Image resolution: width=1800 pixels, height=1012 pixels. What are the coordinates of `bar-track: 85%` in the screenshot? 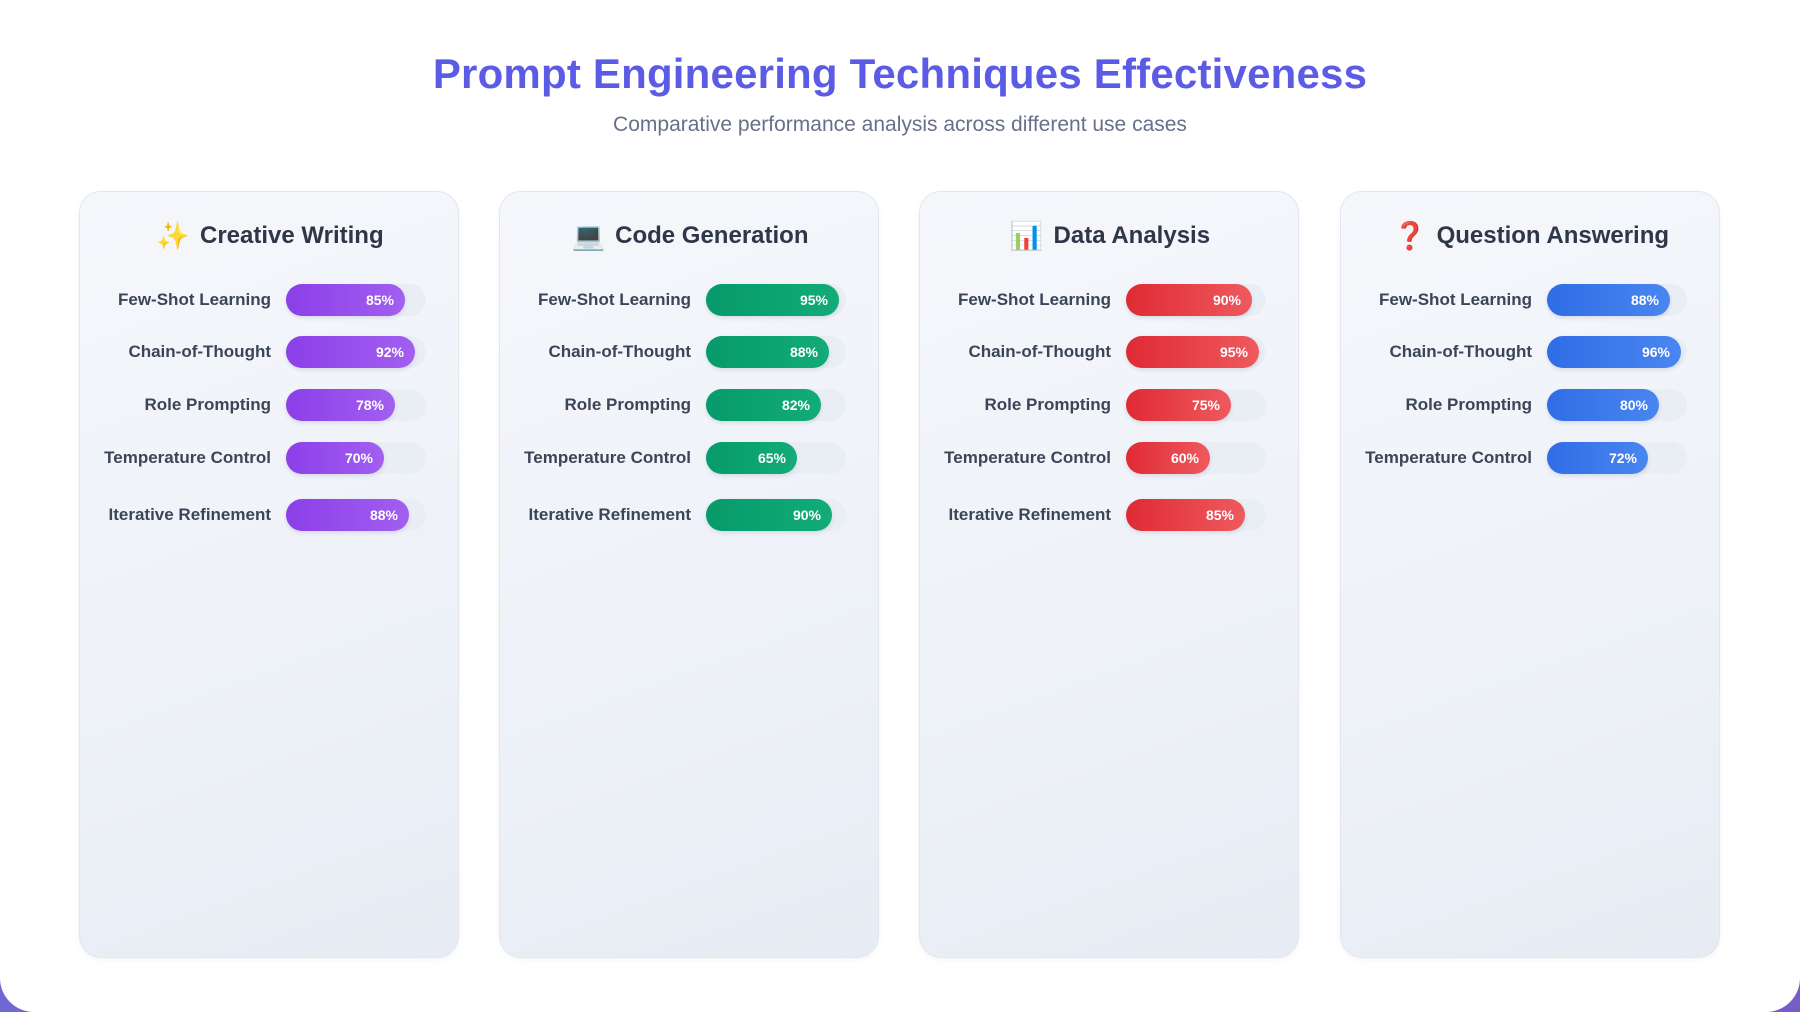 It's located at (356, 300).